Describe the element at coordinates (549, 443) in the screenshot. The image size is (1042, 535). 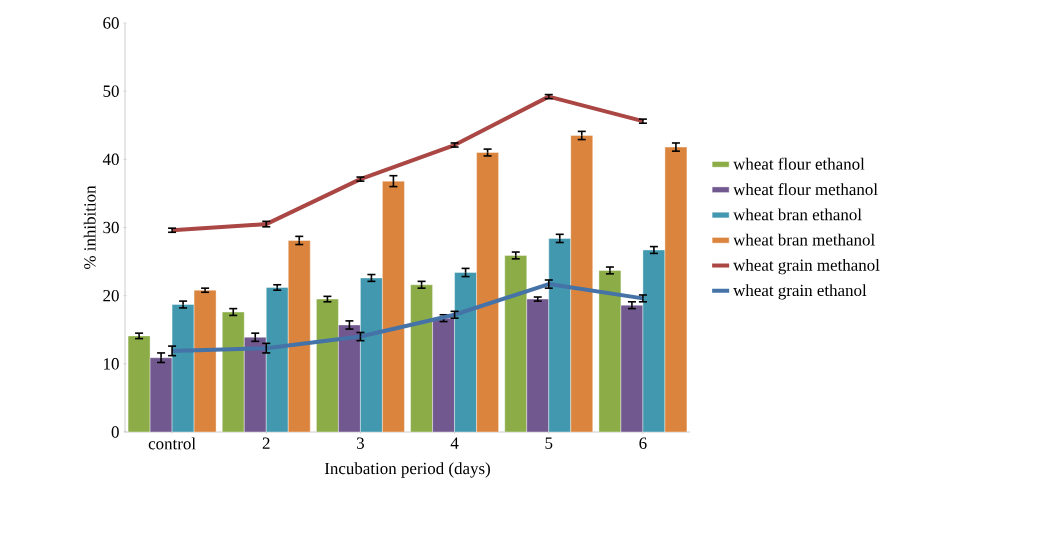
I see `x-tick-label: 5` at that location.